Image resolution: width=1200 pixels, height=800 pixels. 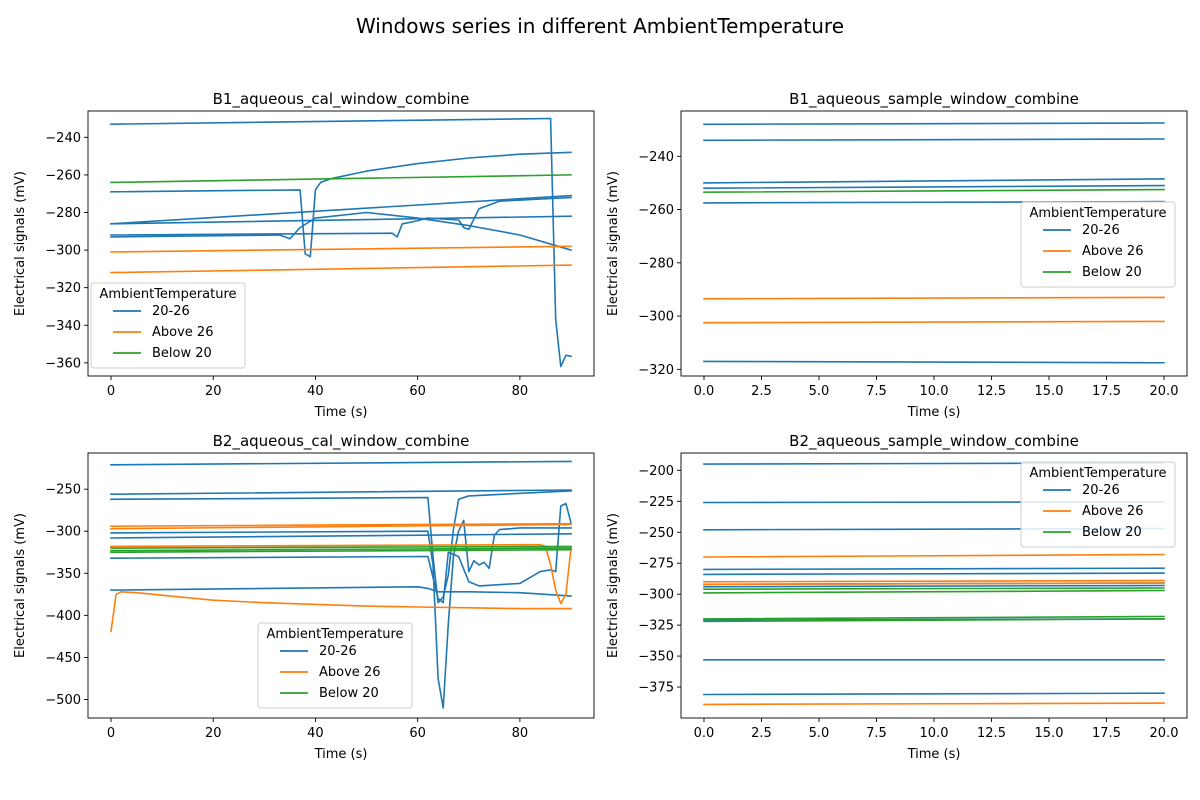 I want to click on y-tick-label: −275, so click(x=656, y=564).